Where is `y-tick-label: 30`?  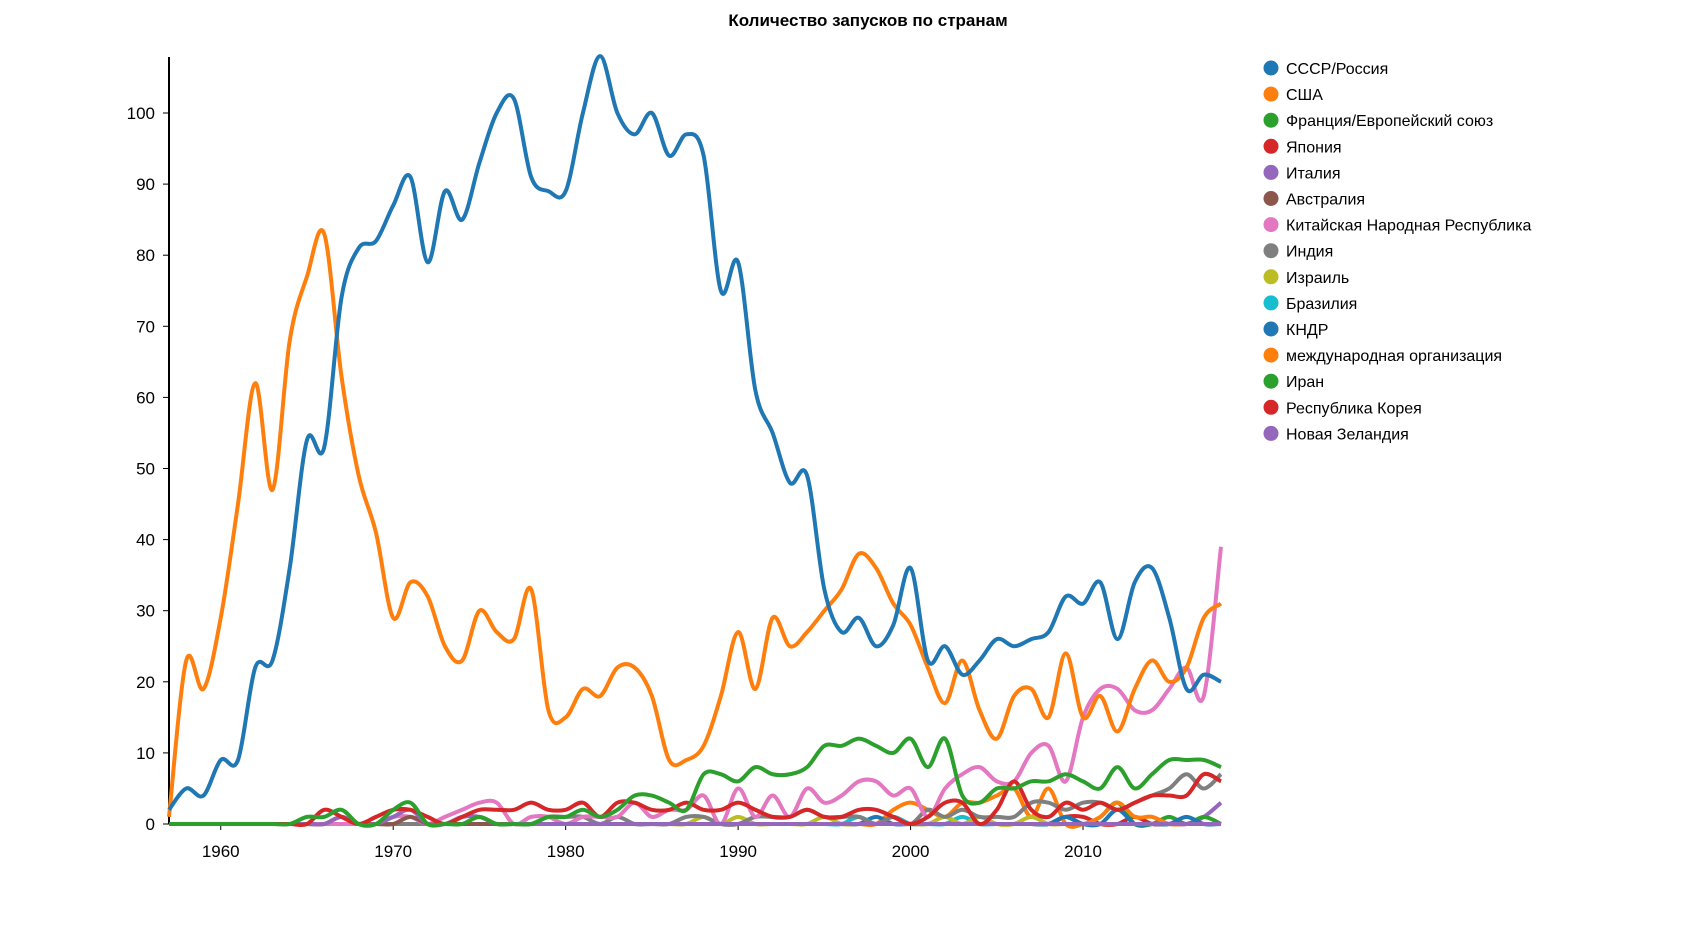 y-tick-label: 30 is located at coordinates (145, 611).